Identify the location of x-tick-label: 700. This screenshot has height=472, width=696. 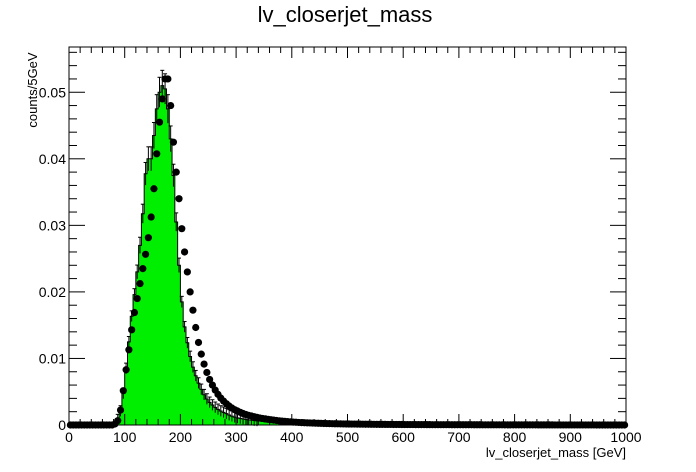
(459, 437).